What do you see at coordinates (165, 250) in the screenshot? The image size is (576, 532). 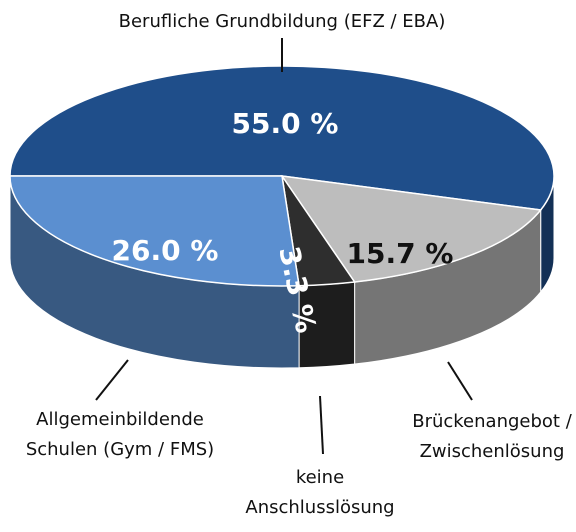 I see `value-label: 26.0 %` at bounding box center [165, 250].